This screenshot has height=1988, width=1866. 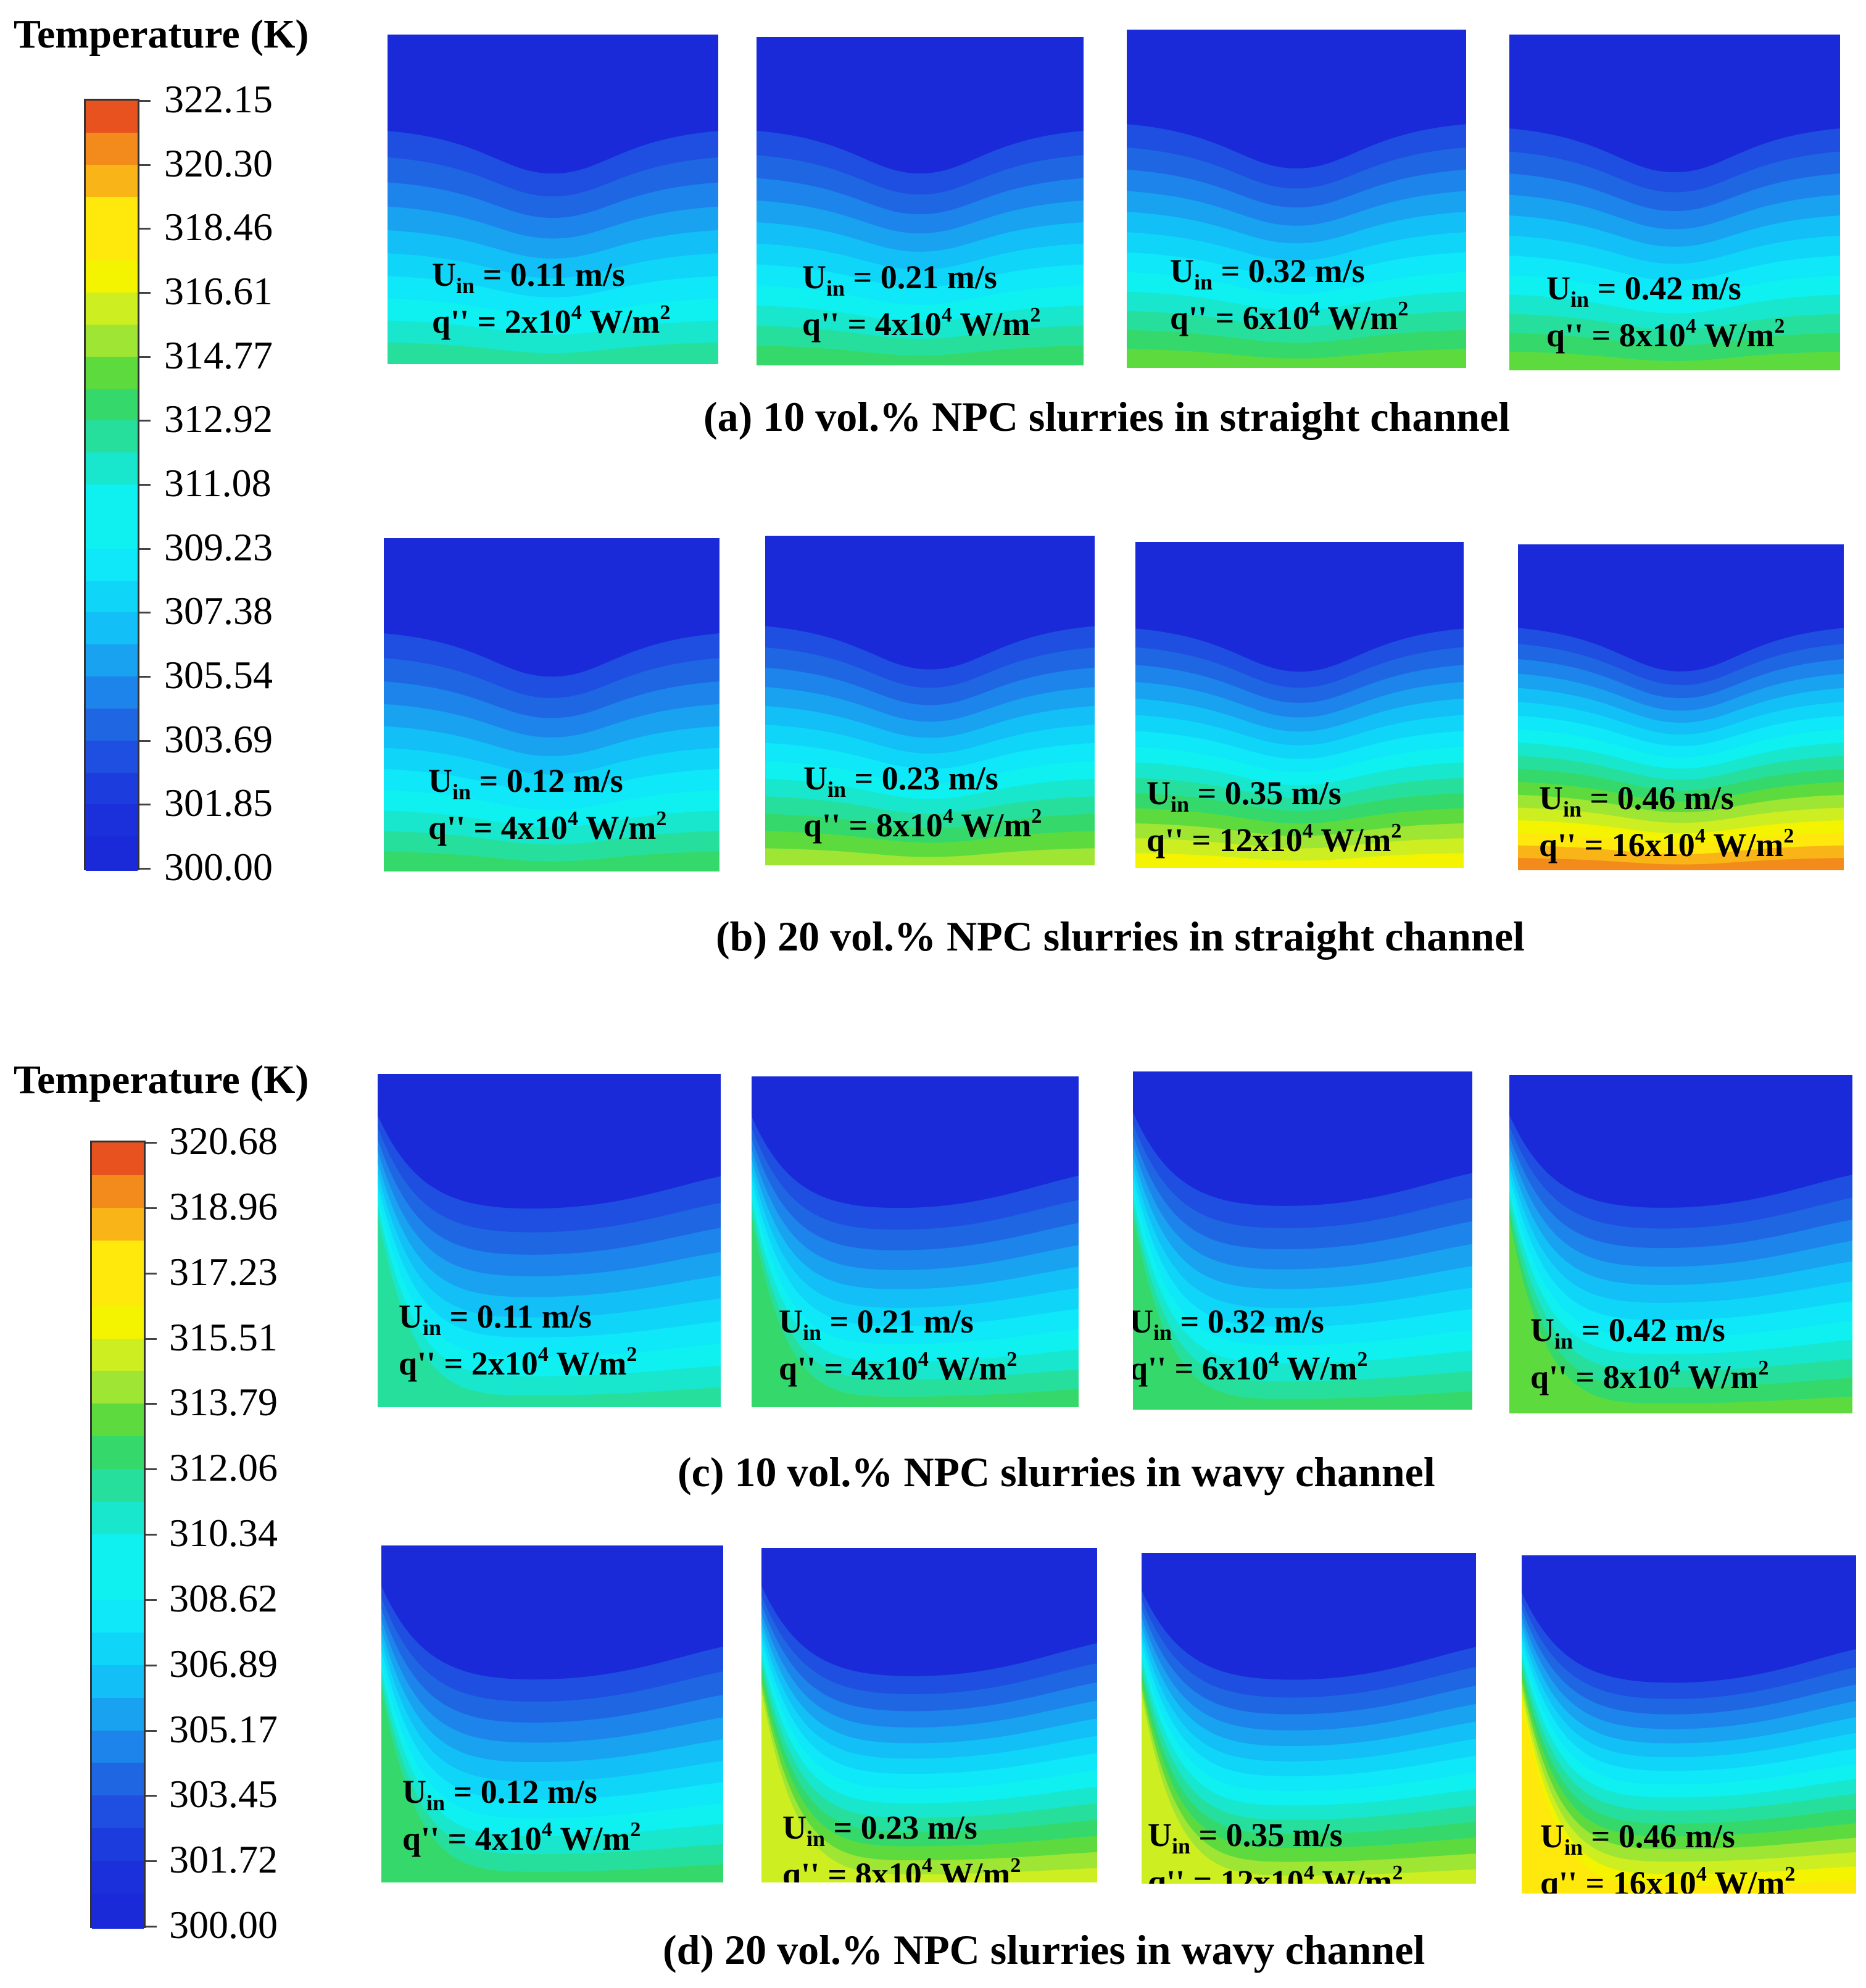 What do you see at coordinates (1239, 317) in the screenshot?
I see `heat-flux-value: q'' = 6x10` at bounding box center [1239, 317].